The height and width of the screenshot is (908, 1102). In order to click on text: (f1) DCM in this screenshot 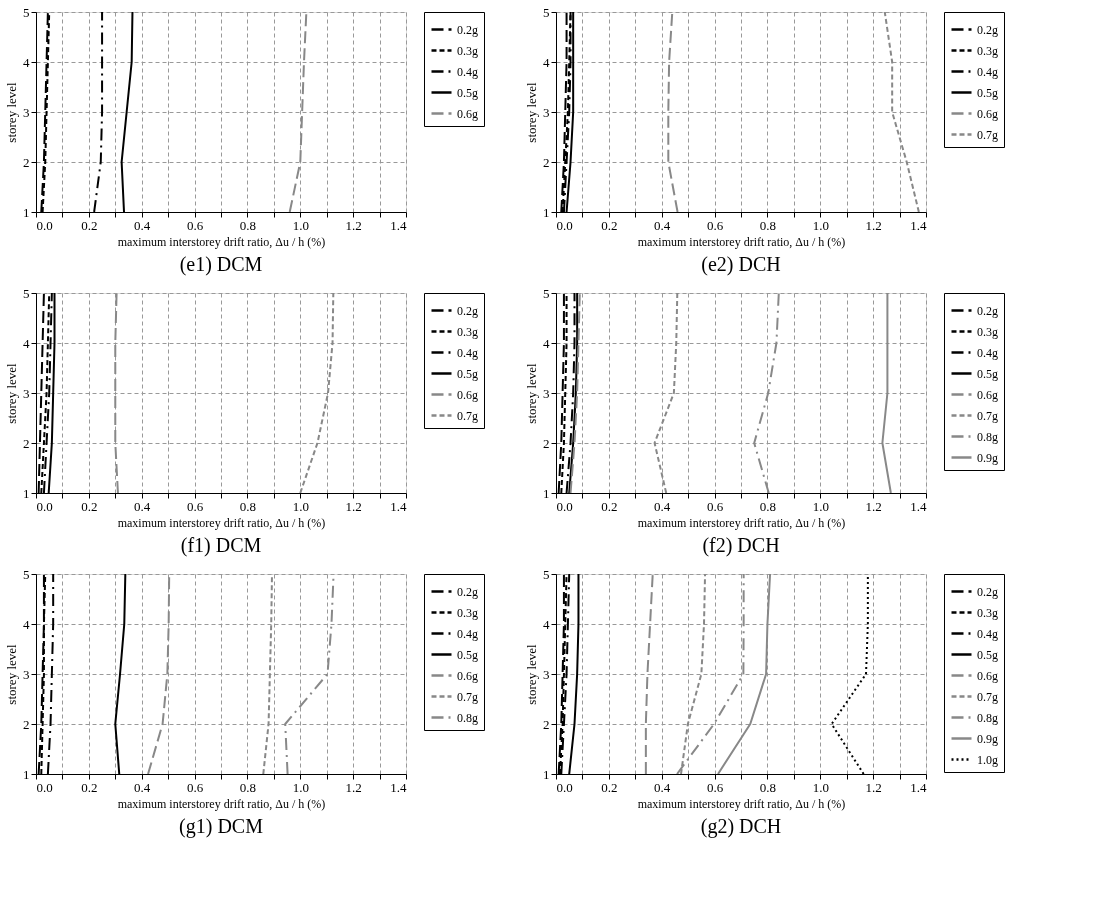, I will do `click(221, 545)`.